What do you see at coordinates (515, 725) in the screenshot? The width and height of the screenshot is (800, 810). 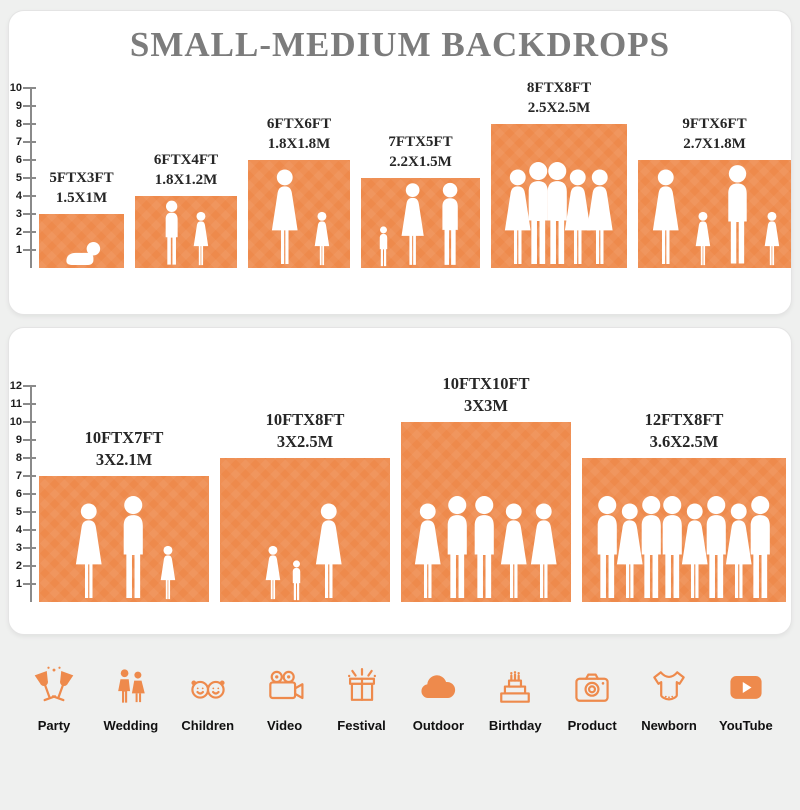 I see `category-label: Birthday` at bounding box center [515, 725].